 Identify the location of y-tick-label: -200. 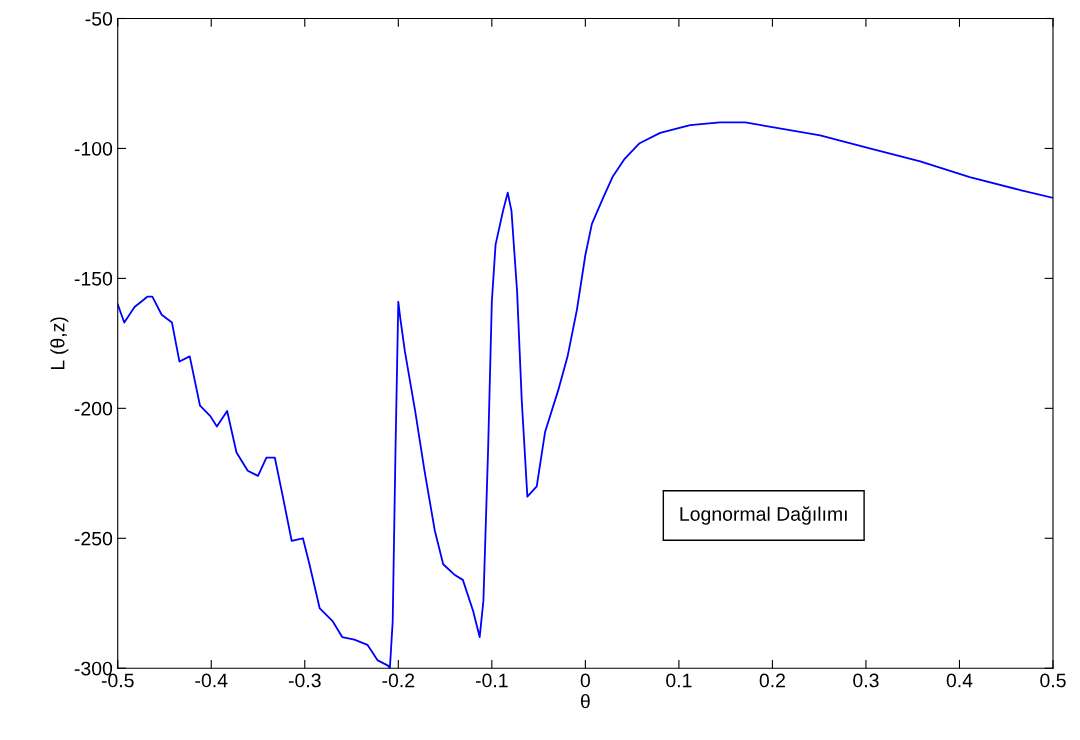
(93, 408).